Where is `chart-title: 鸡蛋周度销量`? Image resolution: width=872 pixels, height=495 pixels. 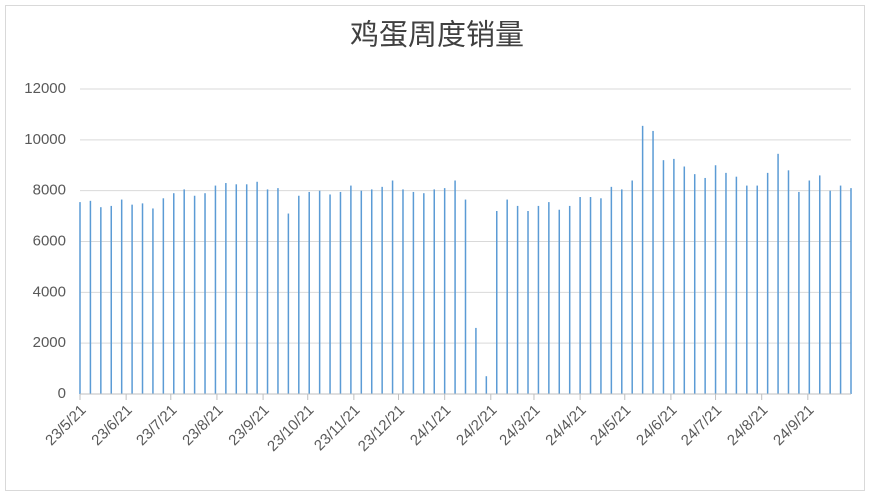
chart-title: 鸡蛋周度销量 is located at coordinates (437, 35).